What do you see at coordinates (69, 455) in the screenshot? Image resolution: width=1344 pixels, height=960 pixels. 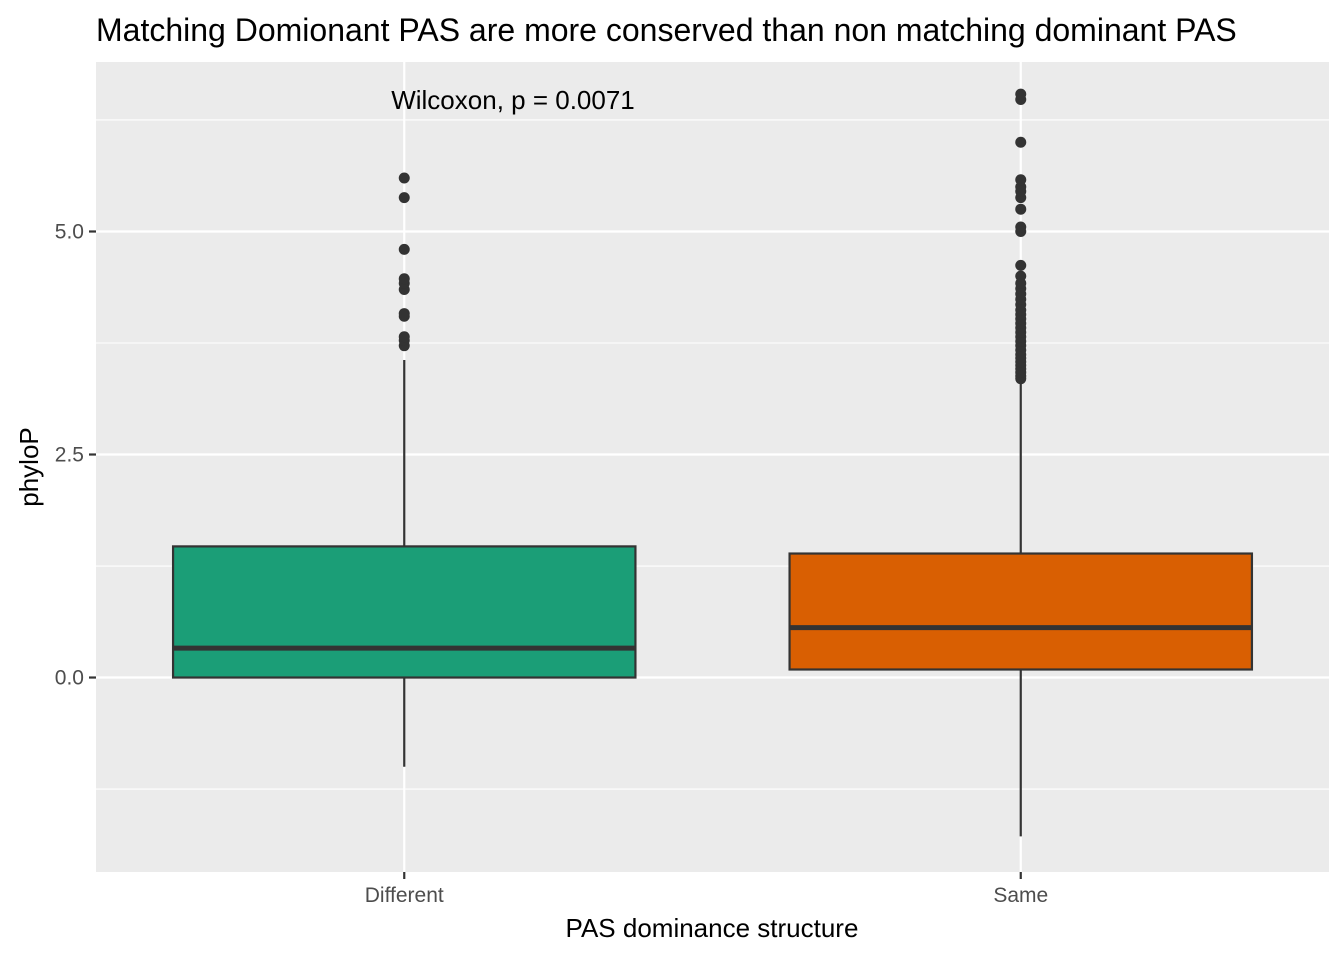 I see `y-tick-label: 2.5` at bounding box center [69, 455].